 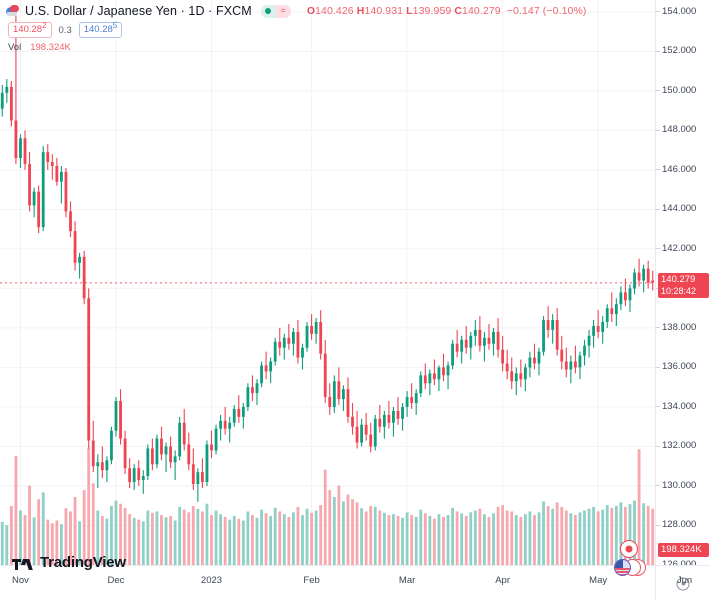 What do you see at coordinates (458, 11) in the screenshot?
I see `ohlc-close-label: C` at bounding box center [458, 11].